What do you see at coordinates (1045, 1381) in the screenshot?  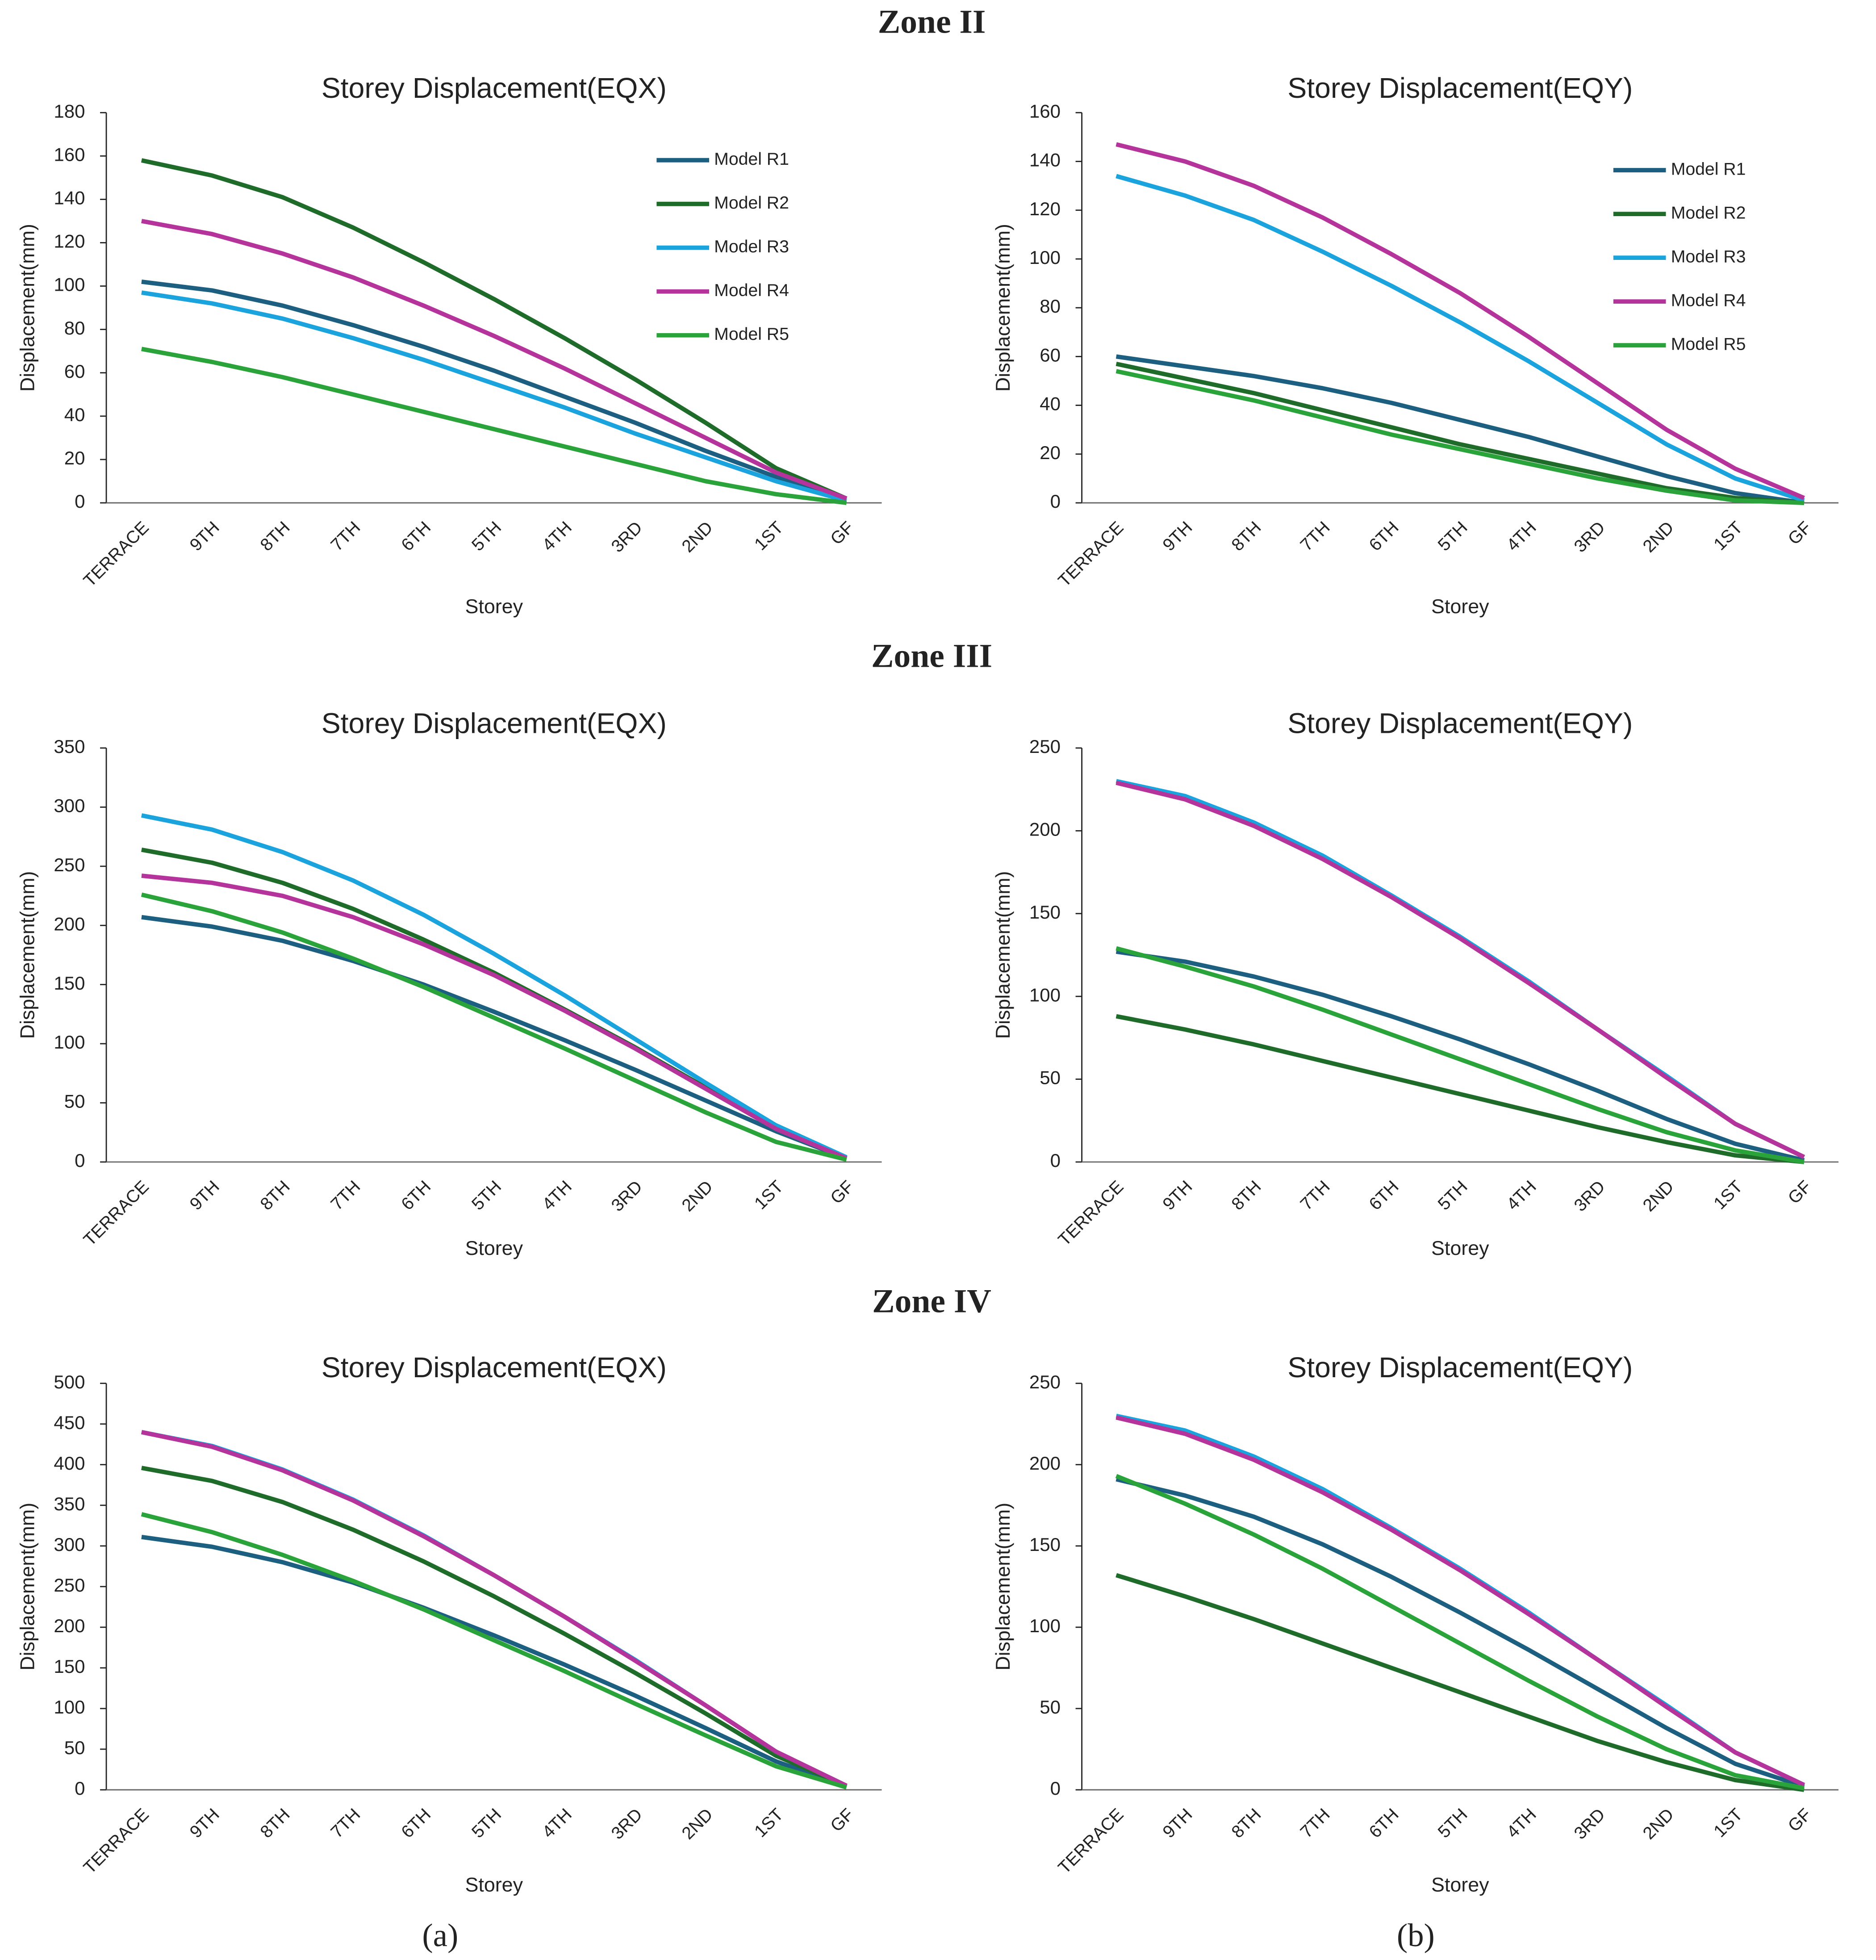 I see `y-tick-label: 250` at bounding box center [1045, 1381].